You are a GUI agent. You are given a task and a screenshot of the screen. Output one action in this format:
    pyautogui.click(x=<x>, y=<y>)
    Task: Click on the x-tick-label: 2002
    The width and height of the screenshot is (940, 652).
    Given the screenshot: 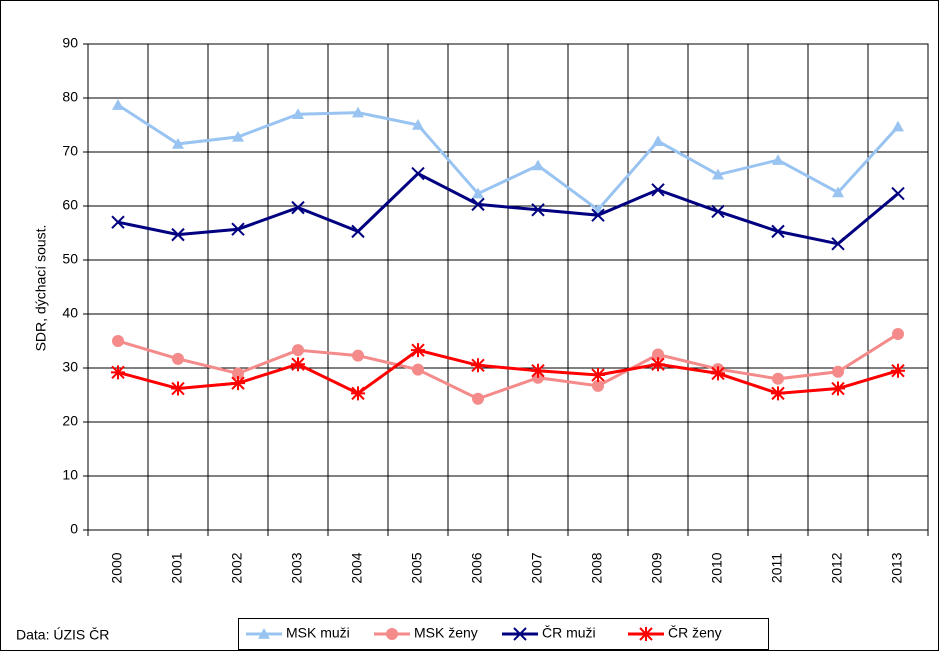 What is the action you would take?
    pyautogui.click(x=237, y=567)
    